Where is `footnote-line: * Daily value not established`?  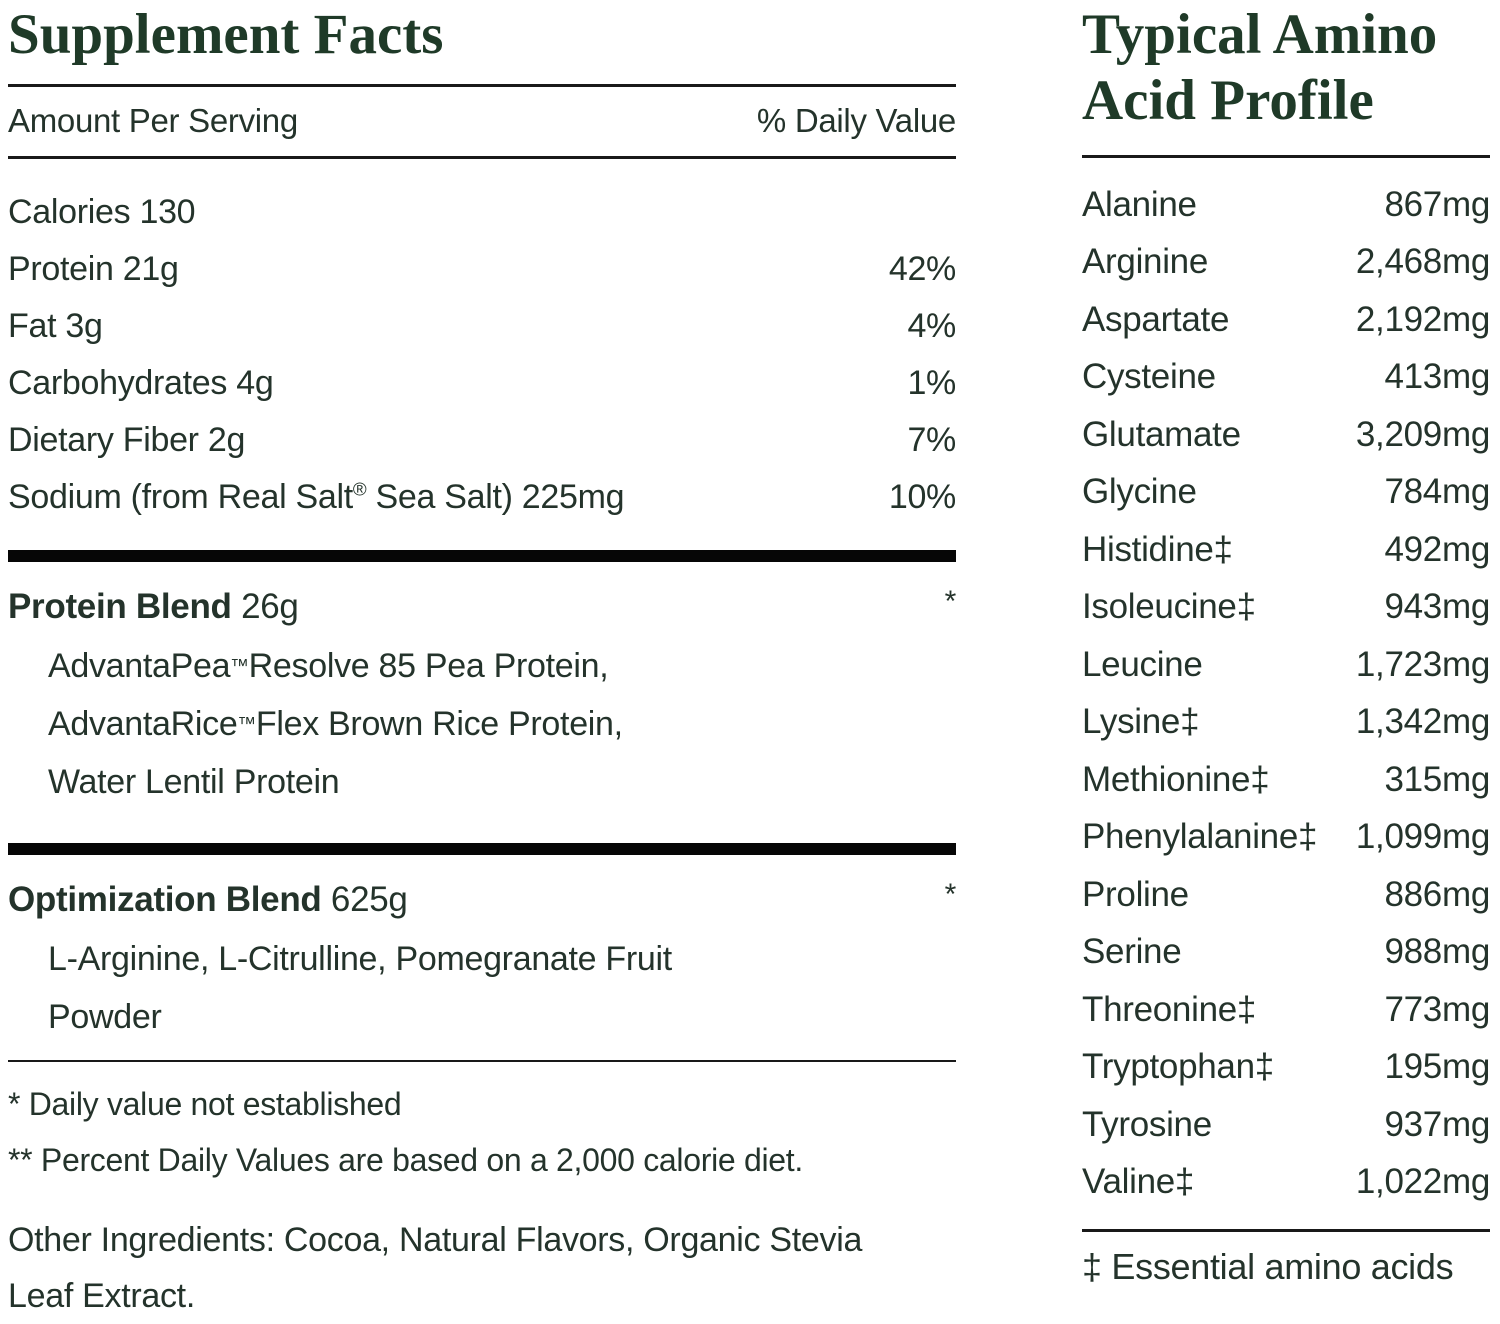
footnote-line: * Daily value not established is located at coordinates (205, 1103).